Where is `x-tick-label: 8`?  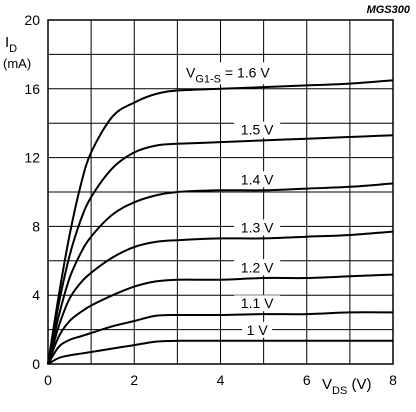
x-tick-label: 8 is located at coordinates (393, 380).